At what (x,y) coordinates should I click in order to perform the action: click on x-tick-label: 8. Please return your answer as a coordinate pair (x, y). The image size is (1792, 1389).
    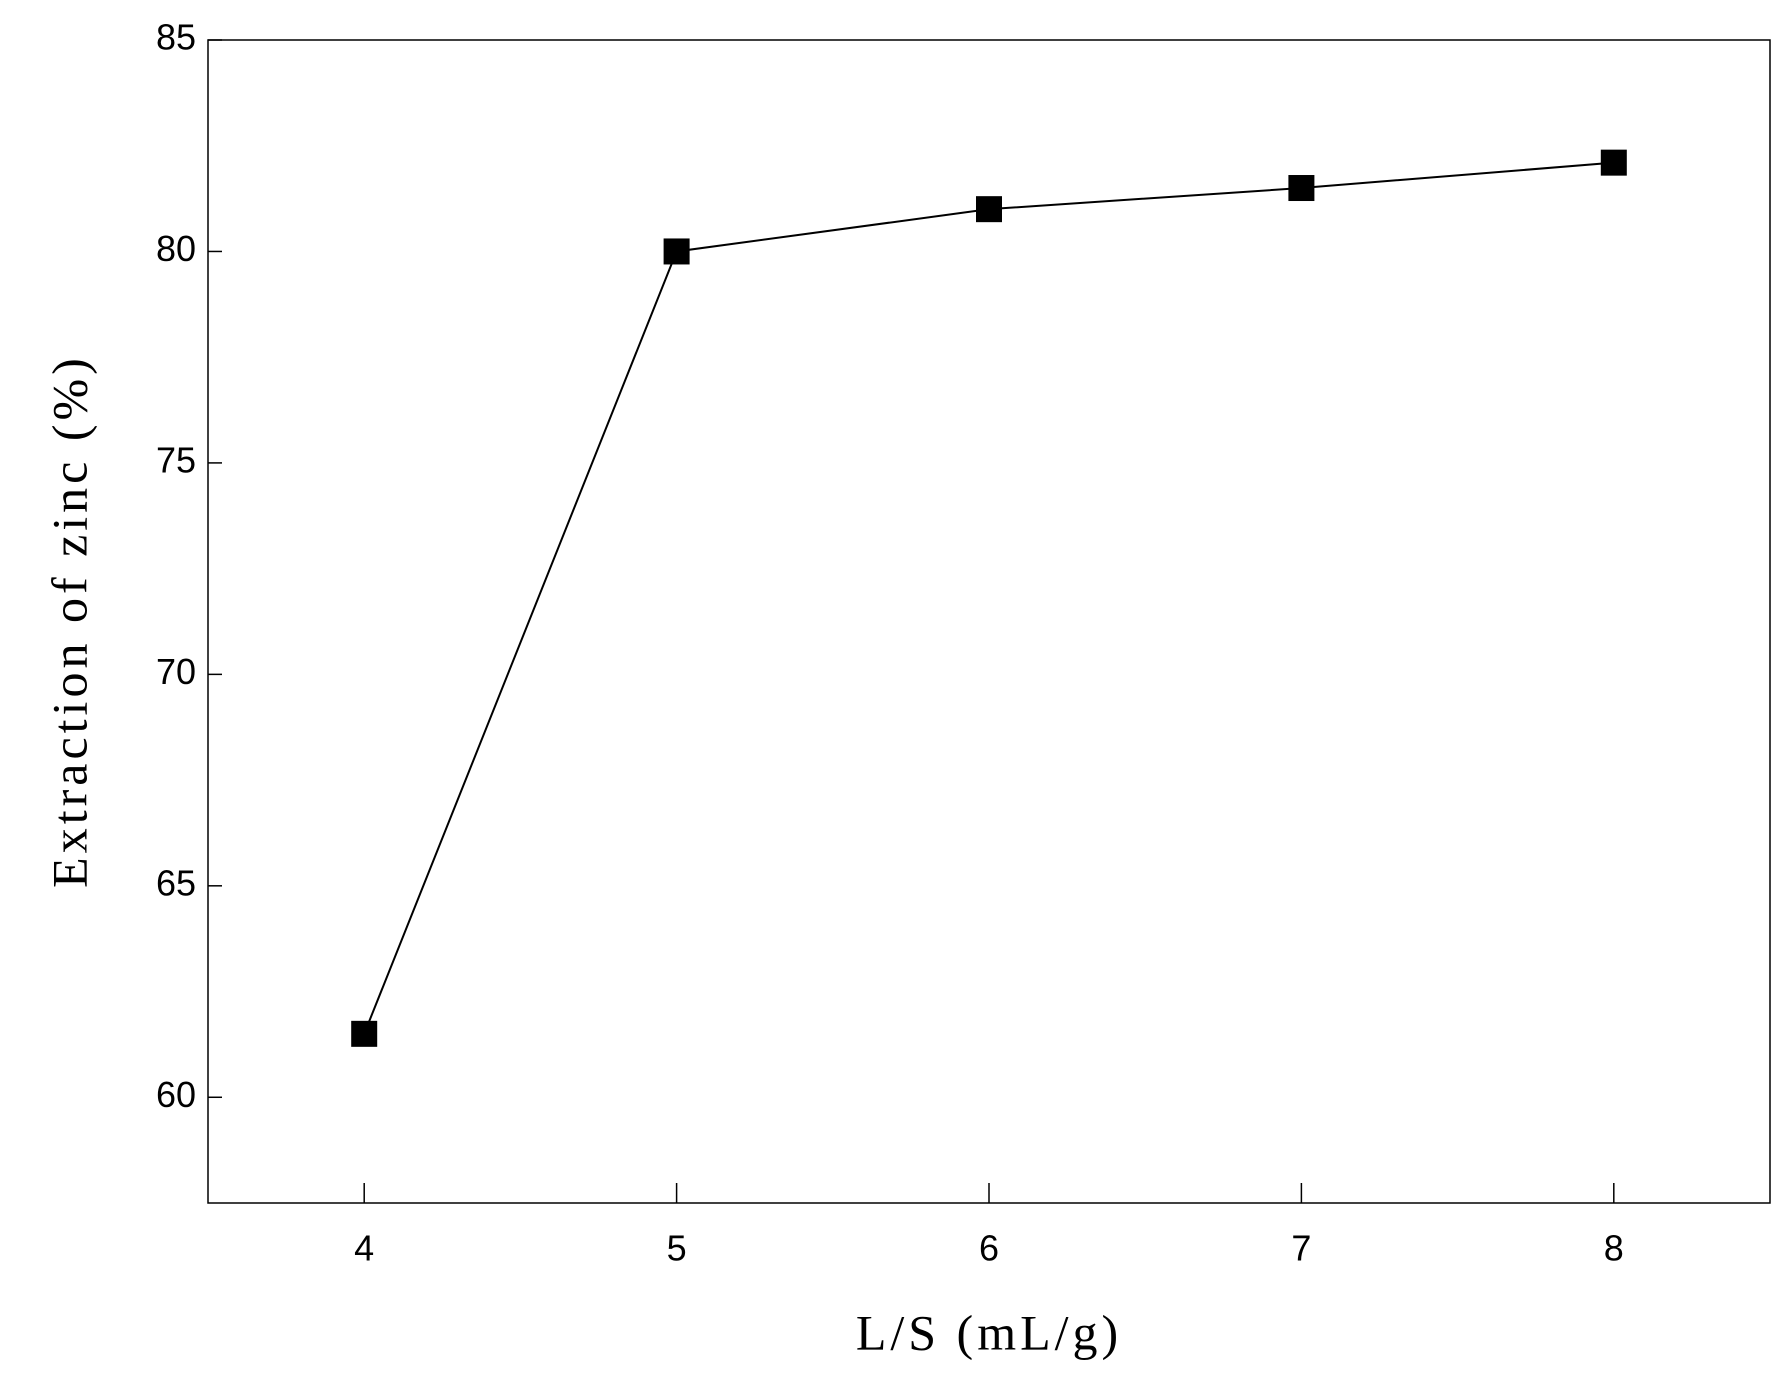
    Looking at the image, I should click on (1614, 1248).